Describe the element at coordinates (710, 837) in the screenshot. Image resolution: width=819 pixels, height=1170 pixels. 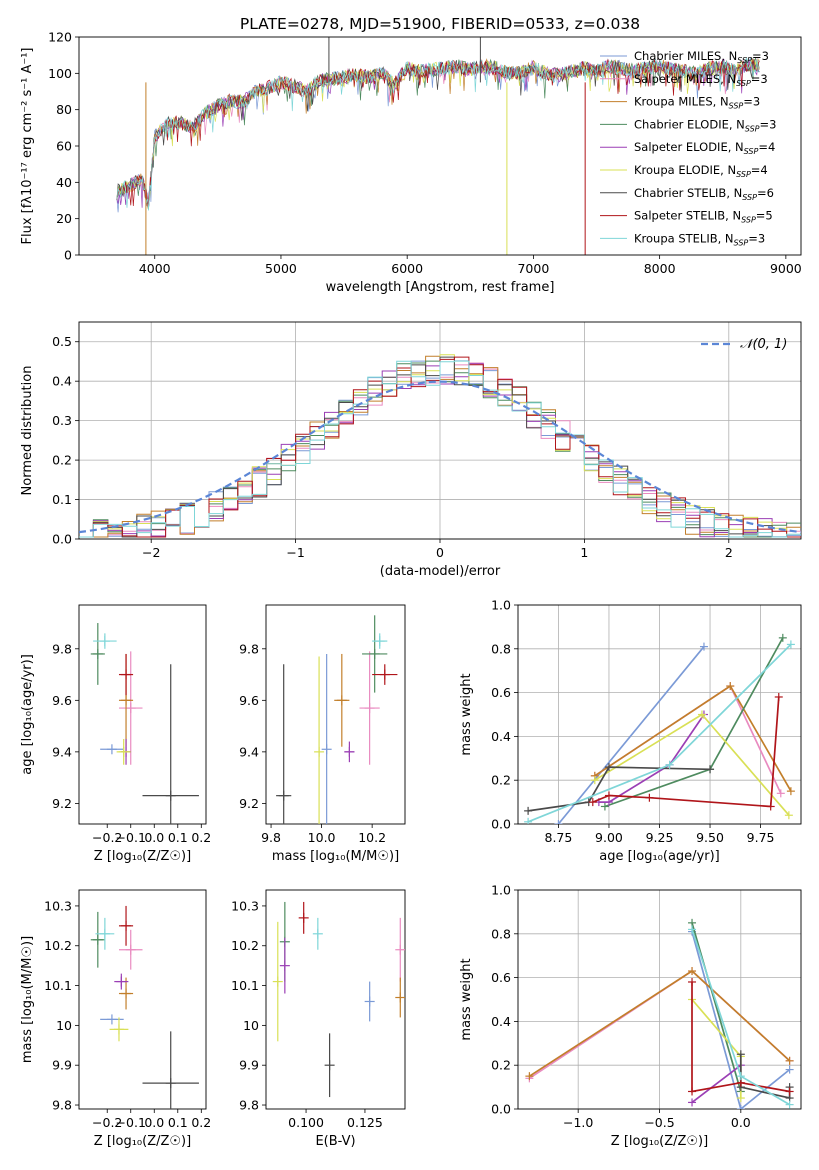
I see `x-tick-label: 9.50` at that location.